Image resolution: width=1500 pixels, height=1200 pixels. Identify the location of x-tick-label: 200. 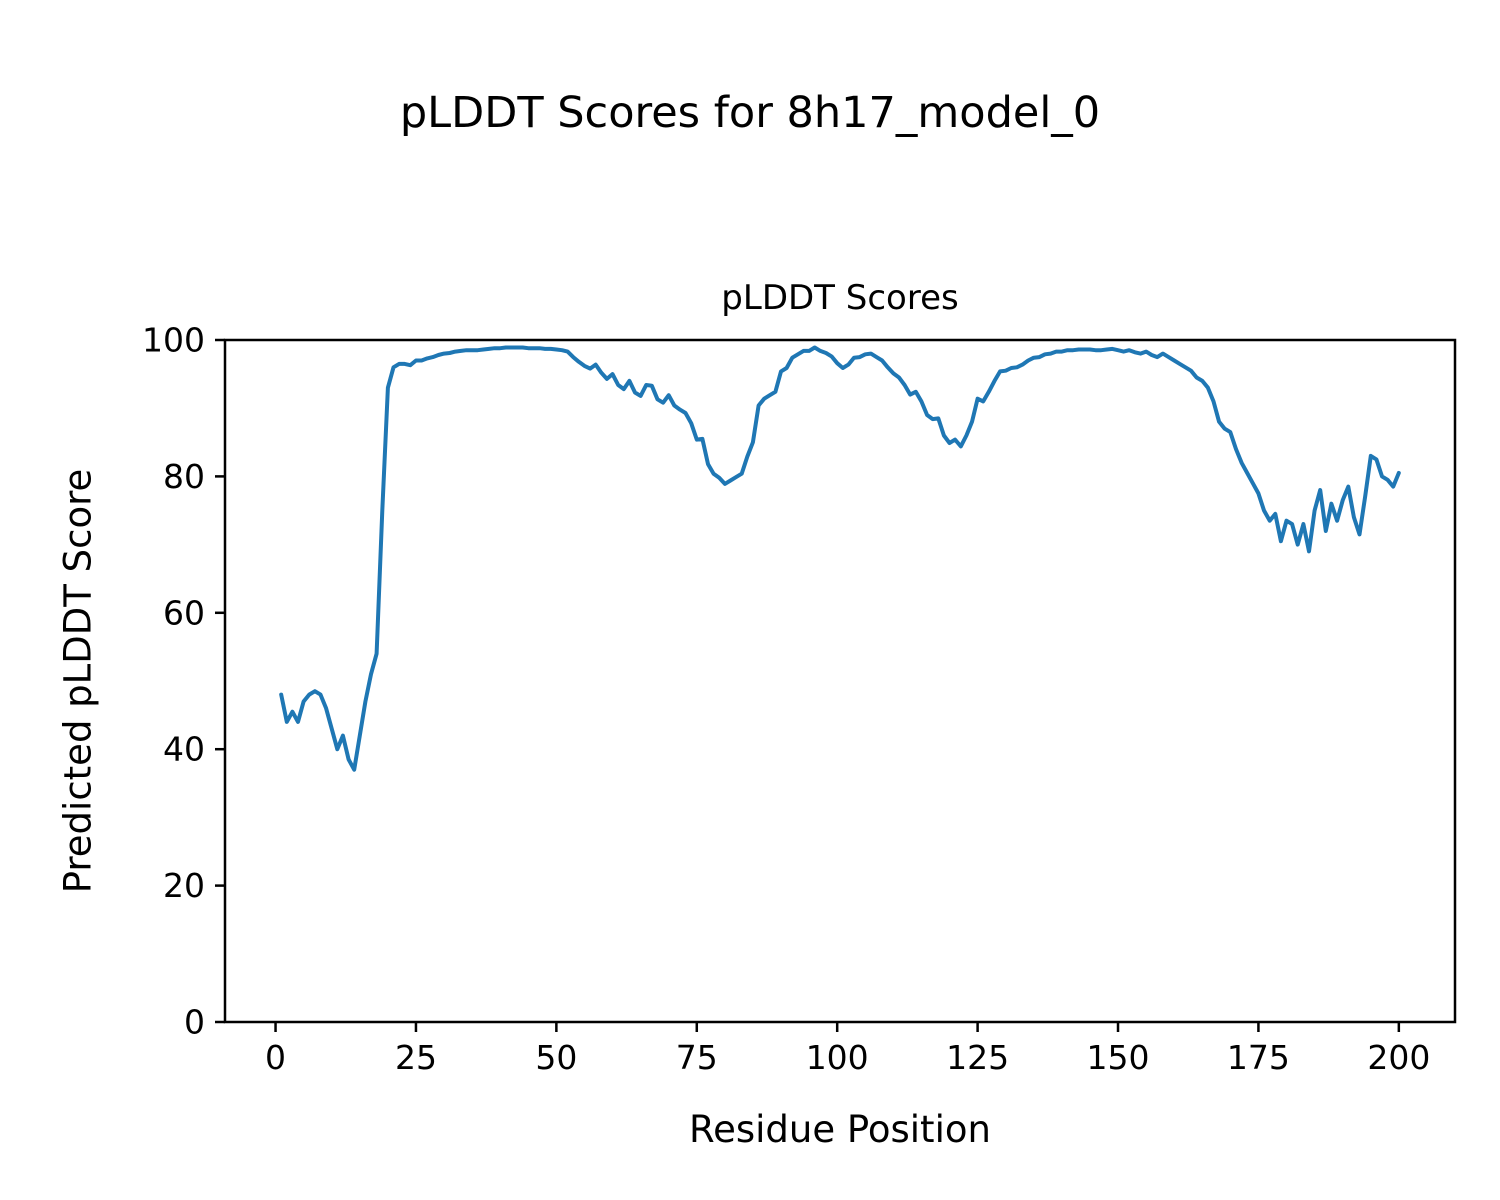
(1398, 1057).